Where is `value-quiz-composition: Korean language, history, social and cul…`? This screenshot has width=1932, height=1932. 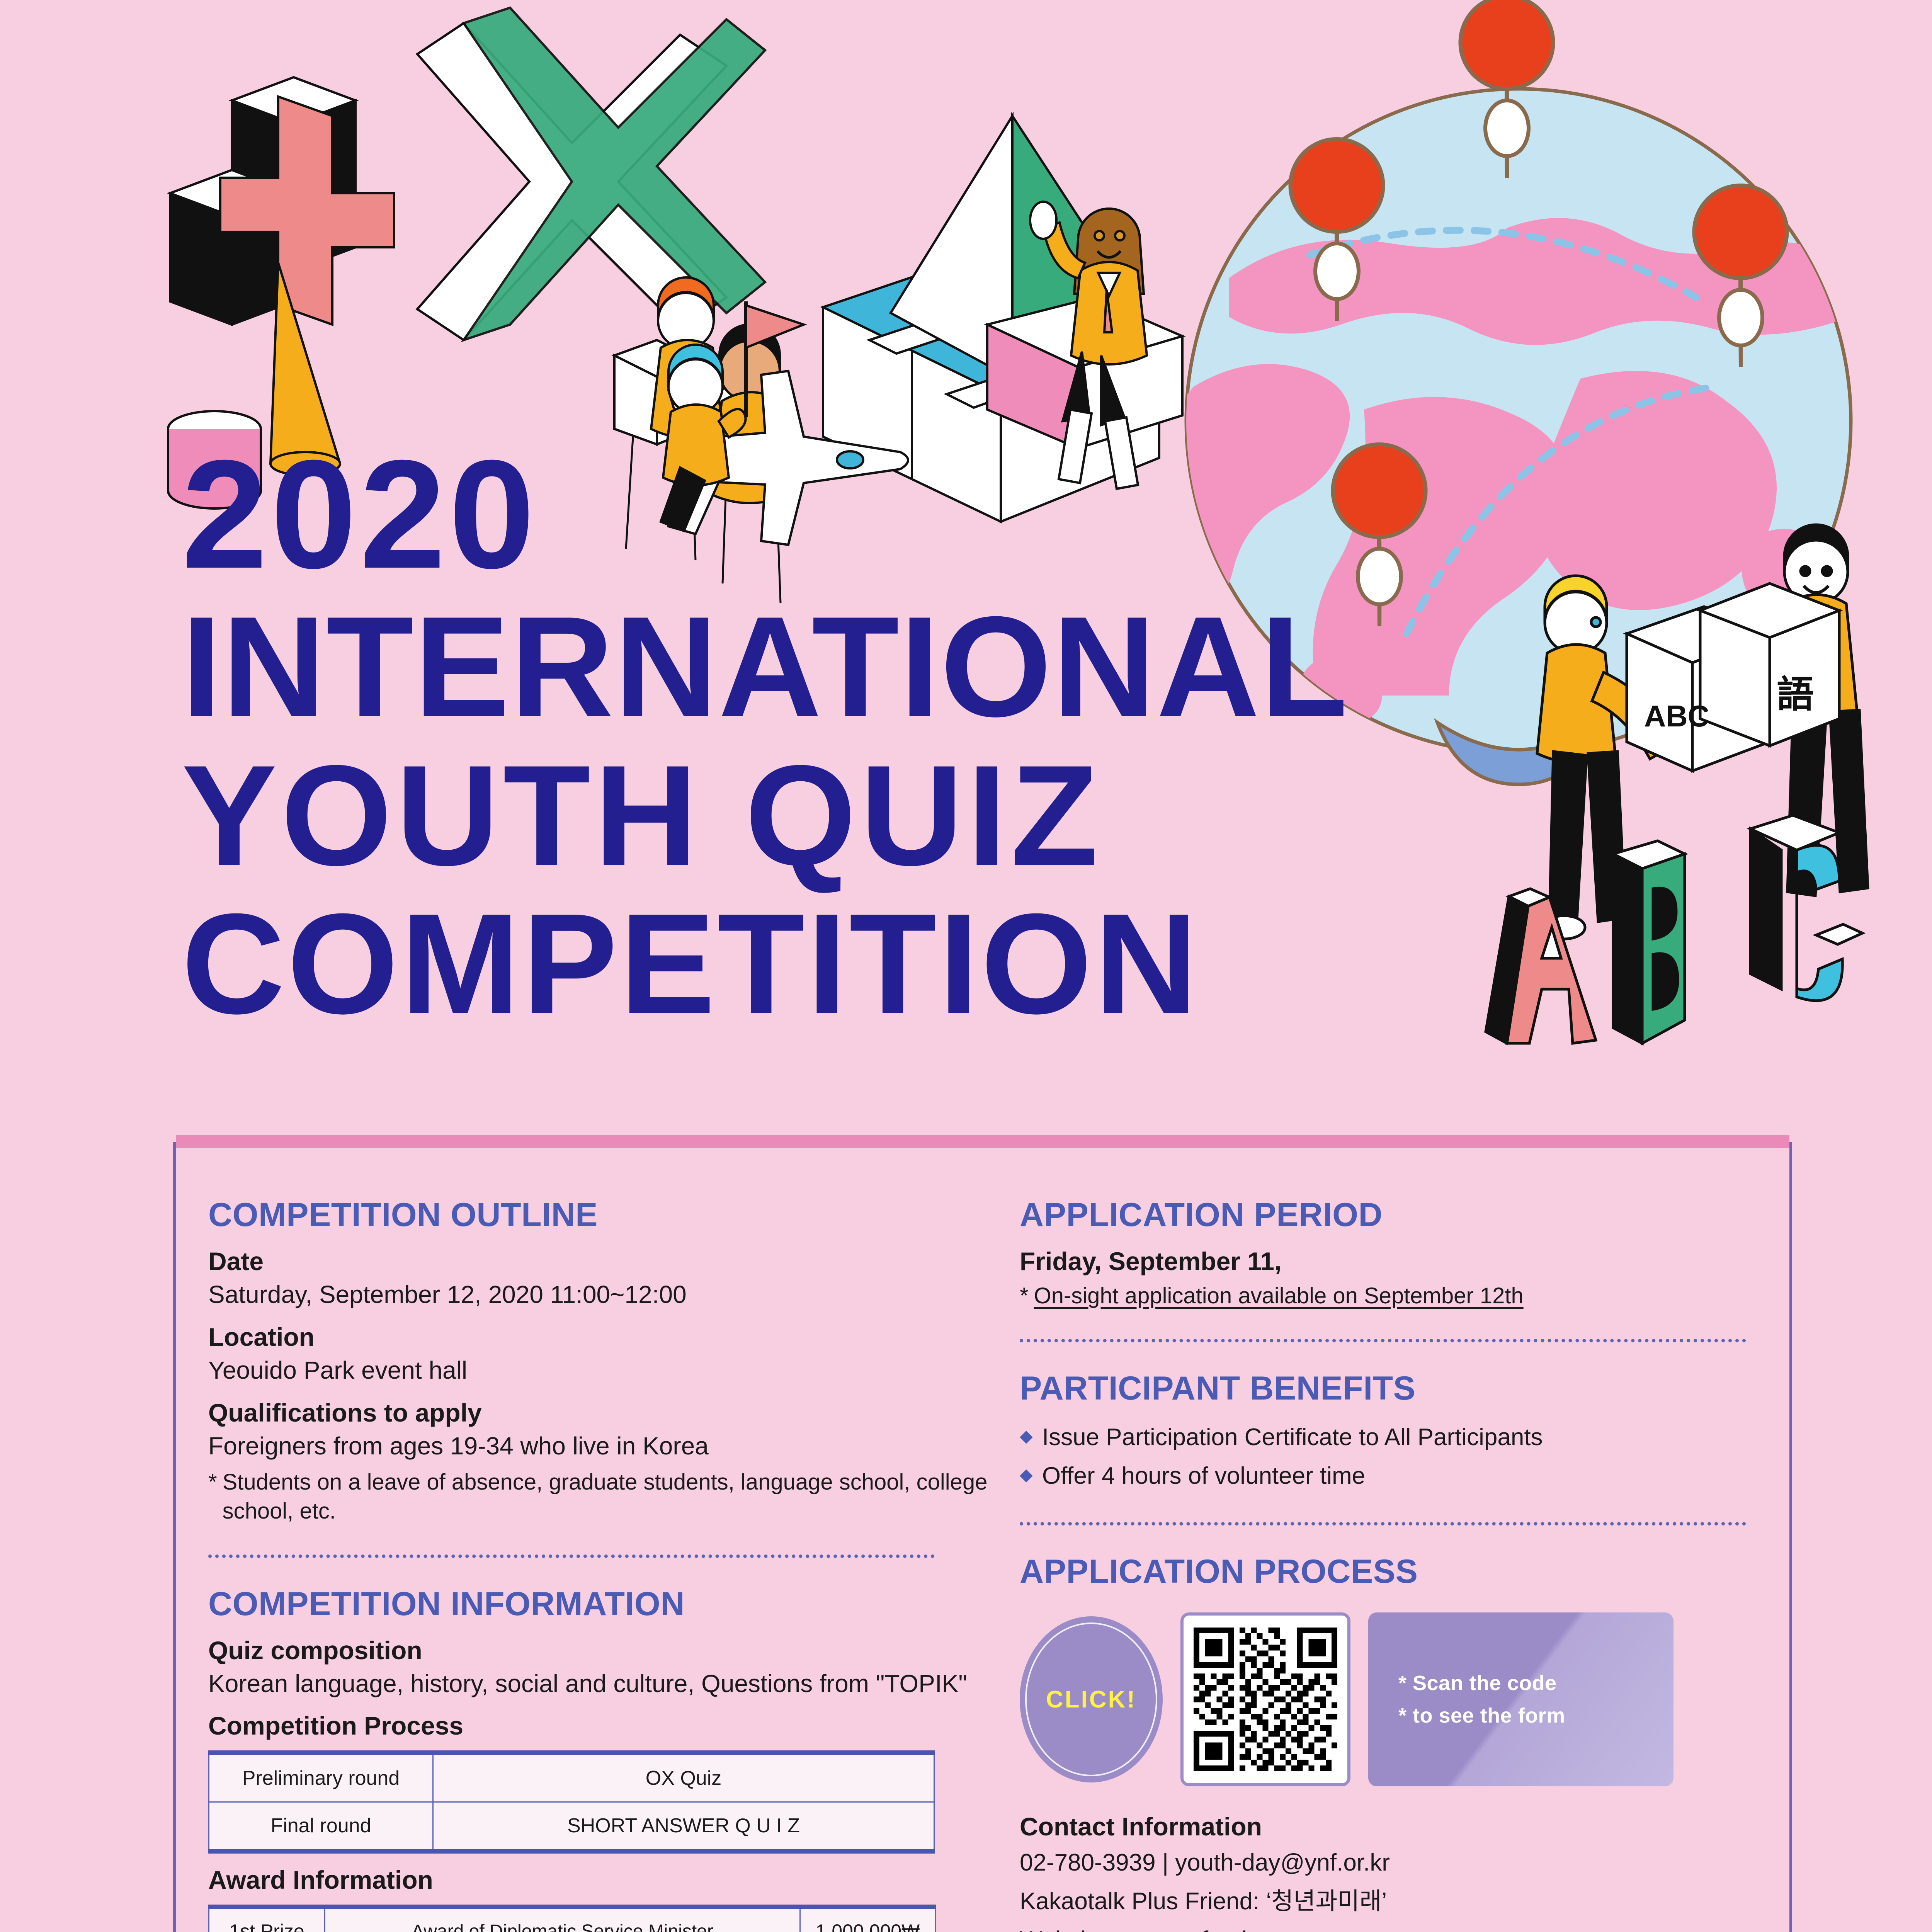 value-quiz-composition: Korean language, history, social and cul… is located at coordinates (588, 1683).